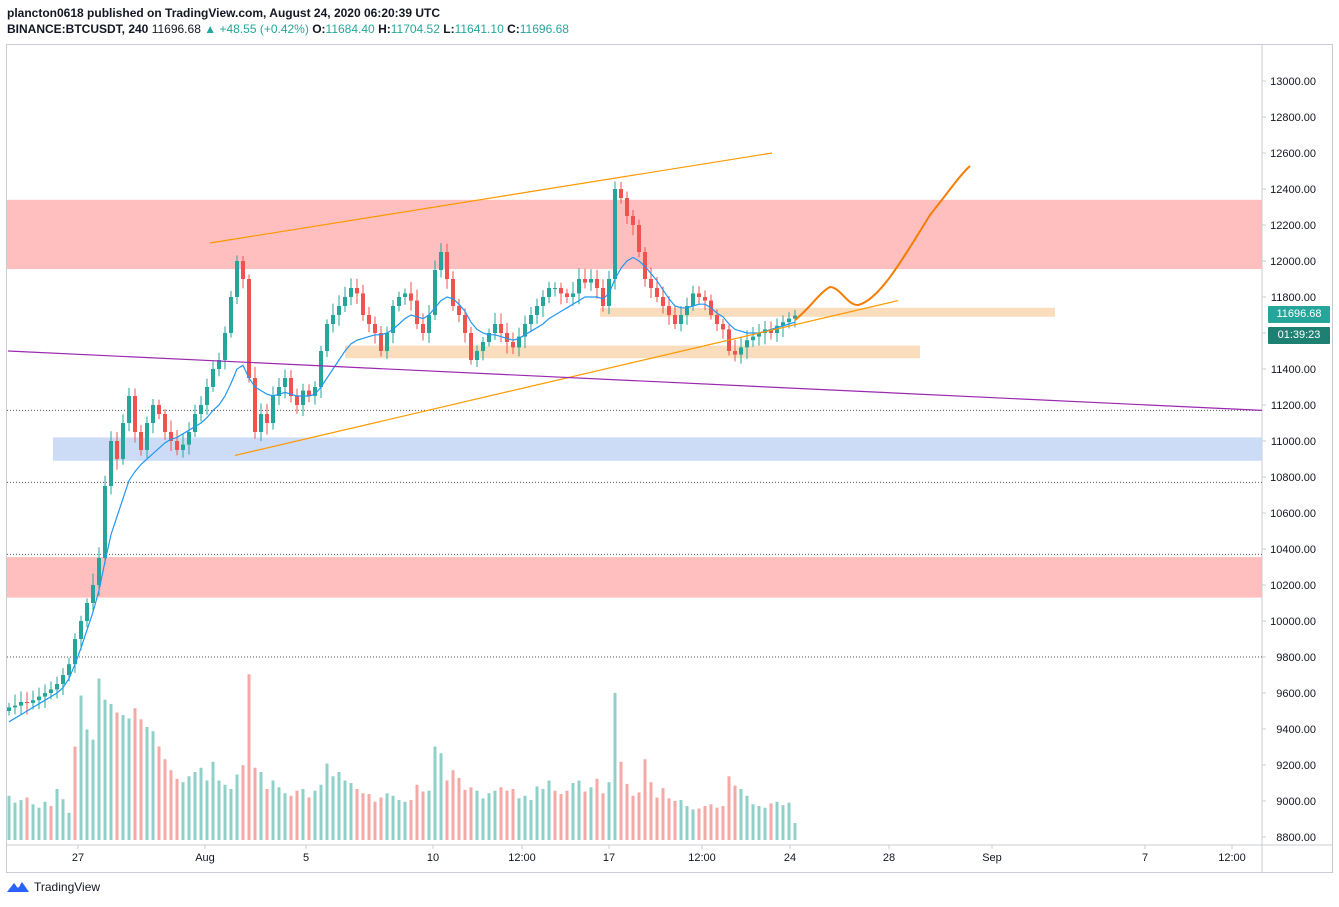 This screenshot has width=1339, height=907. What do you see at coordinates (1293, 406) in the screenshot?
I see `y-tick-label: 11200.00` at bounding box center [1293, 406].